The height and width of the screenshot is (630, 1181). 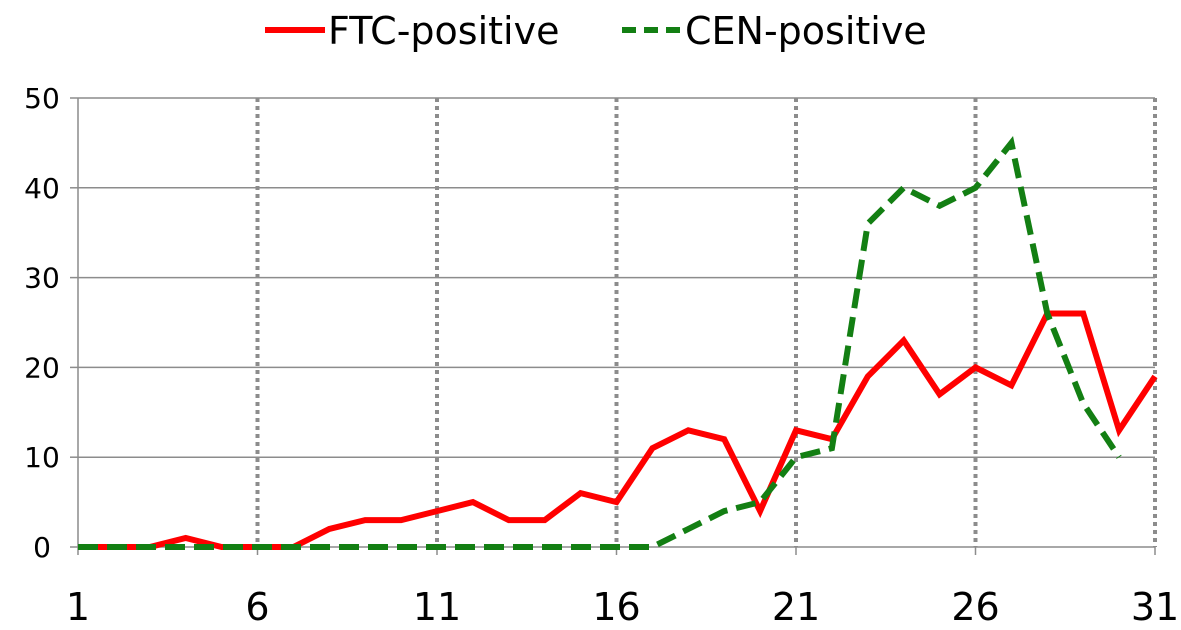 I want to click on x-tick-label-16: 16, so click(x=616, y=607).